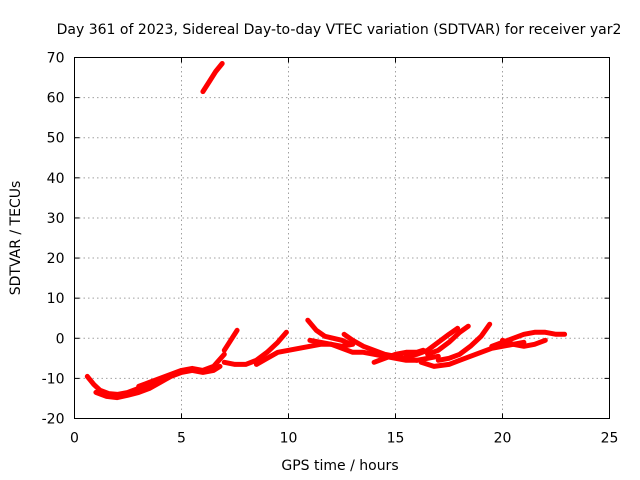  Describe the element at coordinates (396, 439) in the screenshot. I see `x-tick-label: 15` at that location.